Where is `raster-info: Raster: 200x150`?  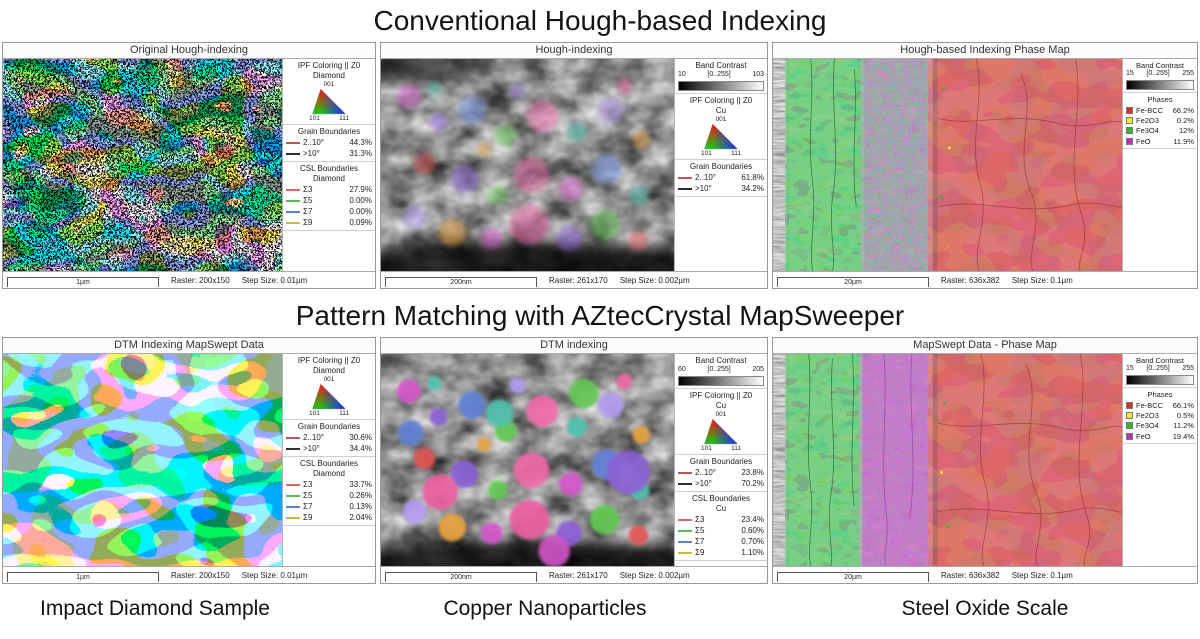 raster-info: Raster: 200x150 is located at coordinates (200, 280).